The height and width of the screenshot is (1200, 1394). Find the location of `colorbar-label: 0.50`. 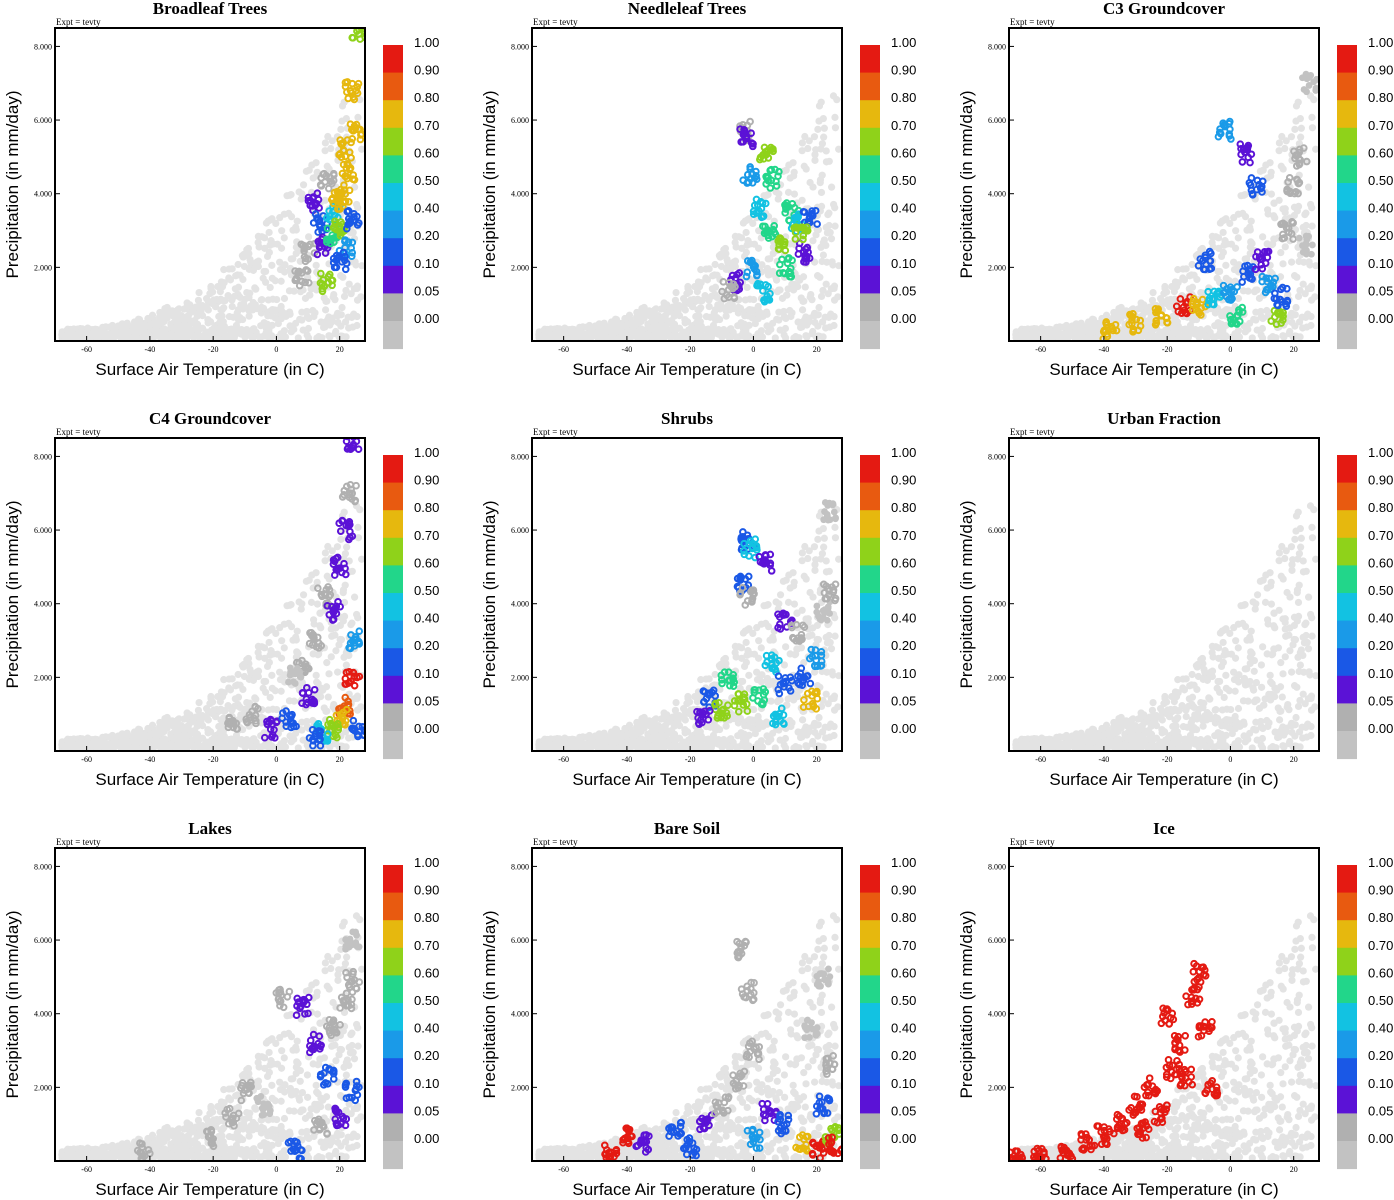

colorbar-label: 0.50 is located at coordinates (426, 590).